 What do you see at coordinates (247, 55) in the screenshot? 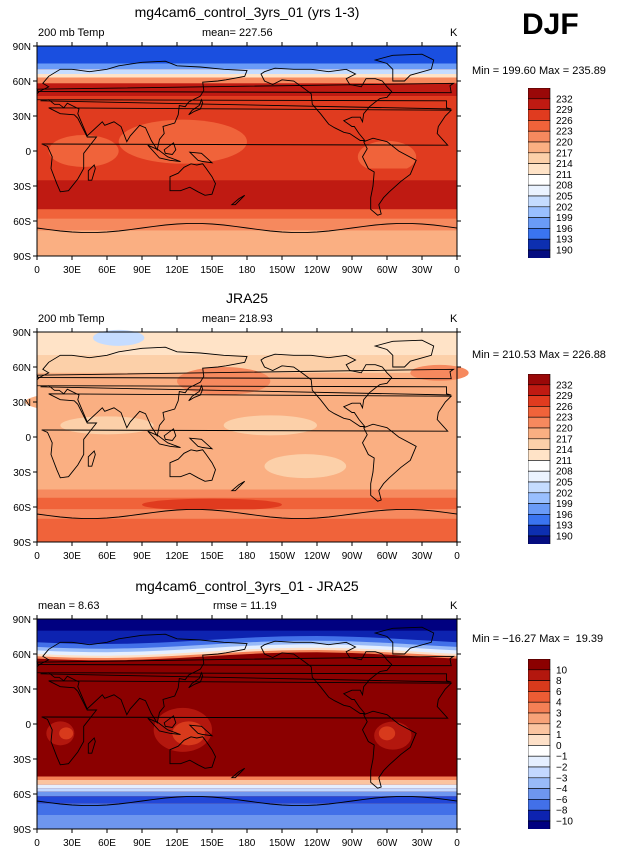
I see `polar-cold-north` at bounding box center [247, 55].